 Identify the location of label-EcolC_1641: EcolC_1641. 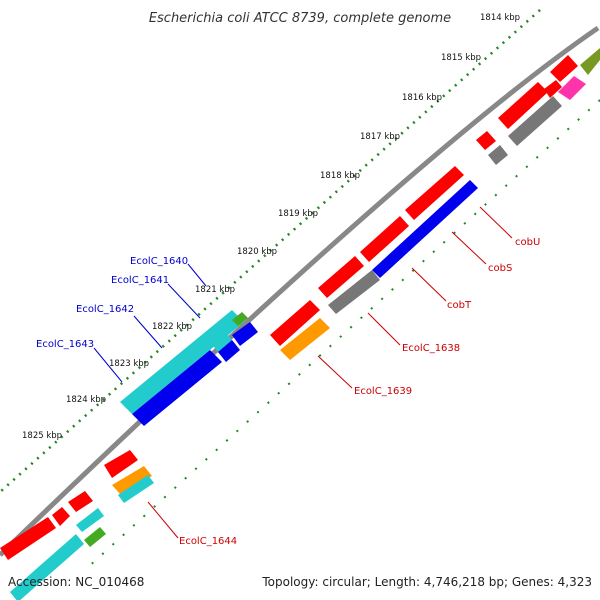
(140, 280).